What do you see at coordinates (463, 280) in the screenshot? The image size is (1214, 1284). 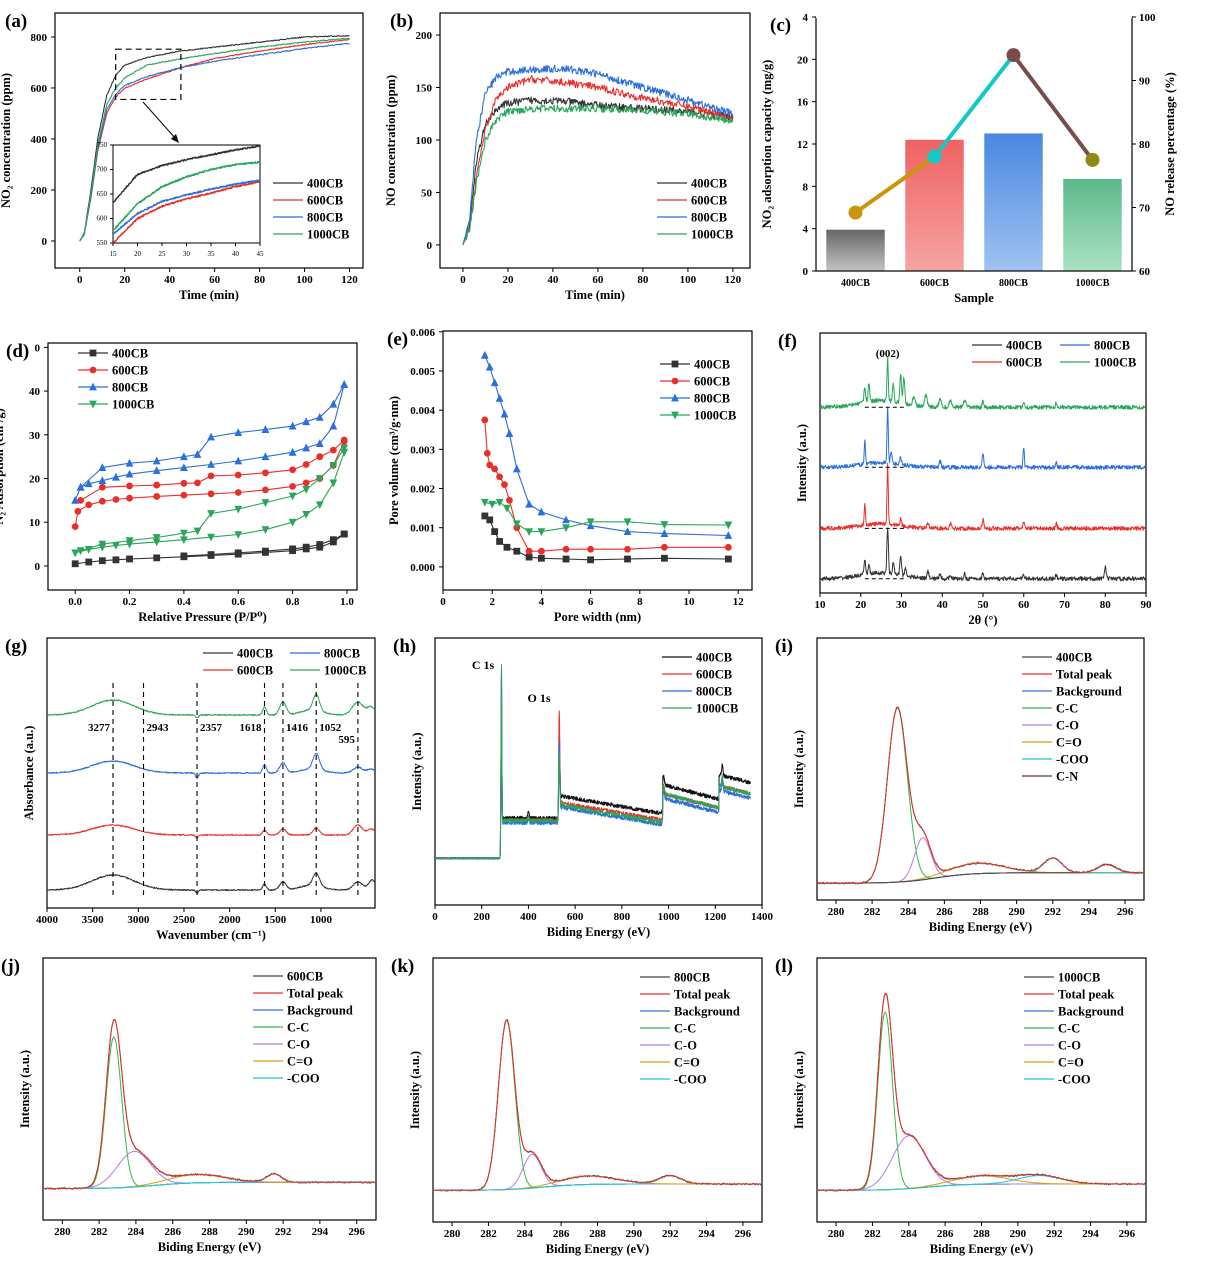 I see `x-tick-label: 0` at bounding box center [463, 280].